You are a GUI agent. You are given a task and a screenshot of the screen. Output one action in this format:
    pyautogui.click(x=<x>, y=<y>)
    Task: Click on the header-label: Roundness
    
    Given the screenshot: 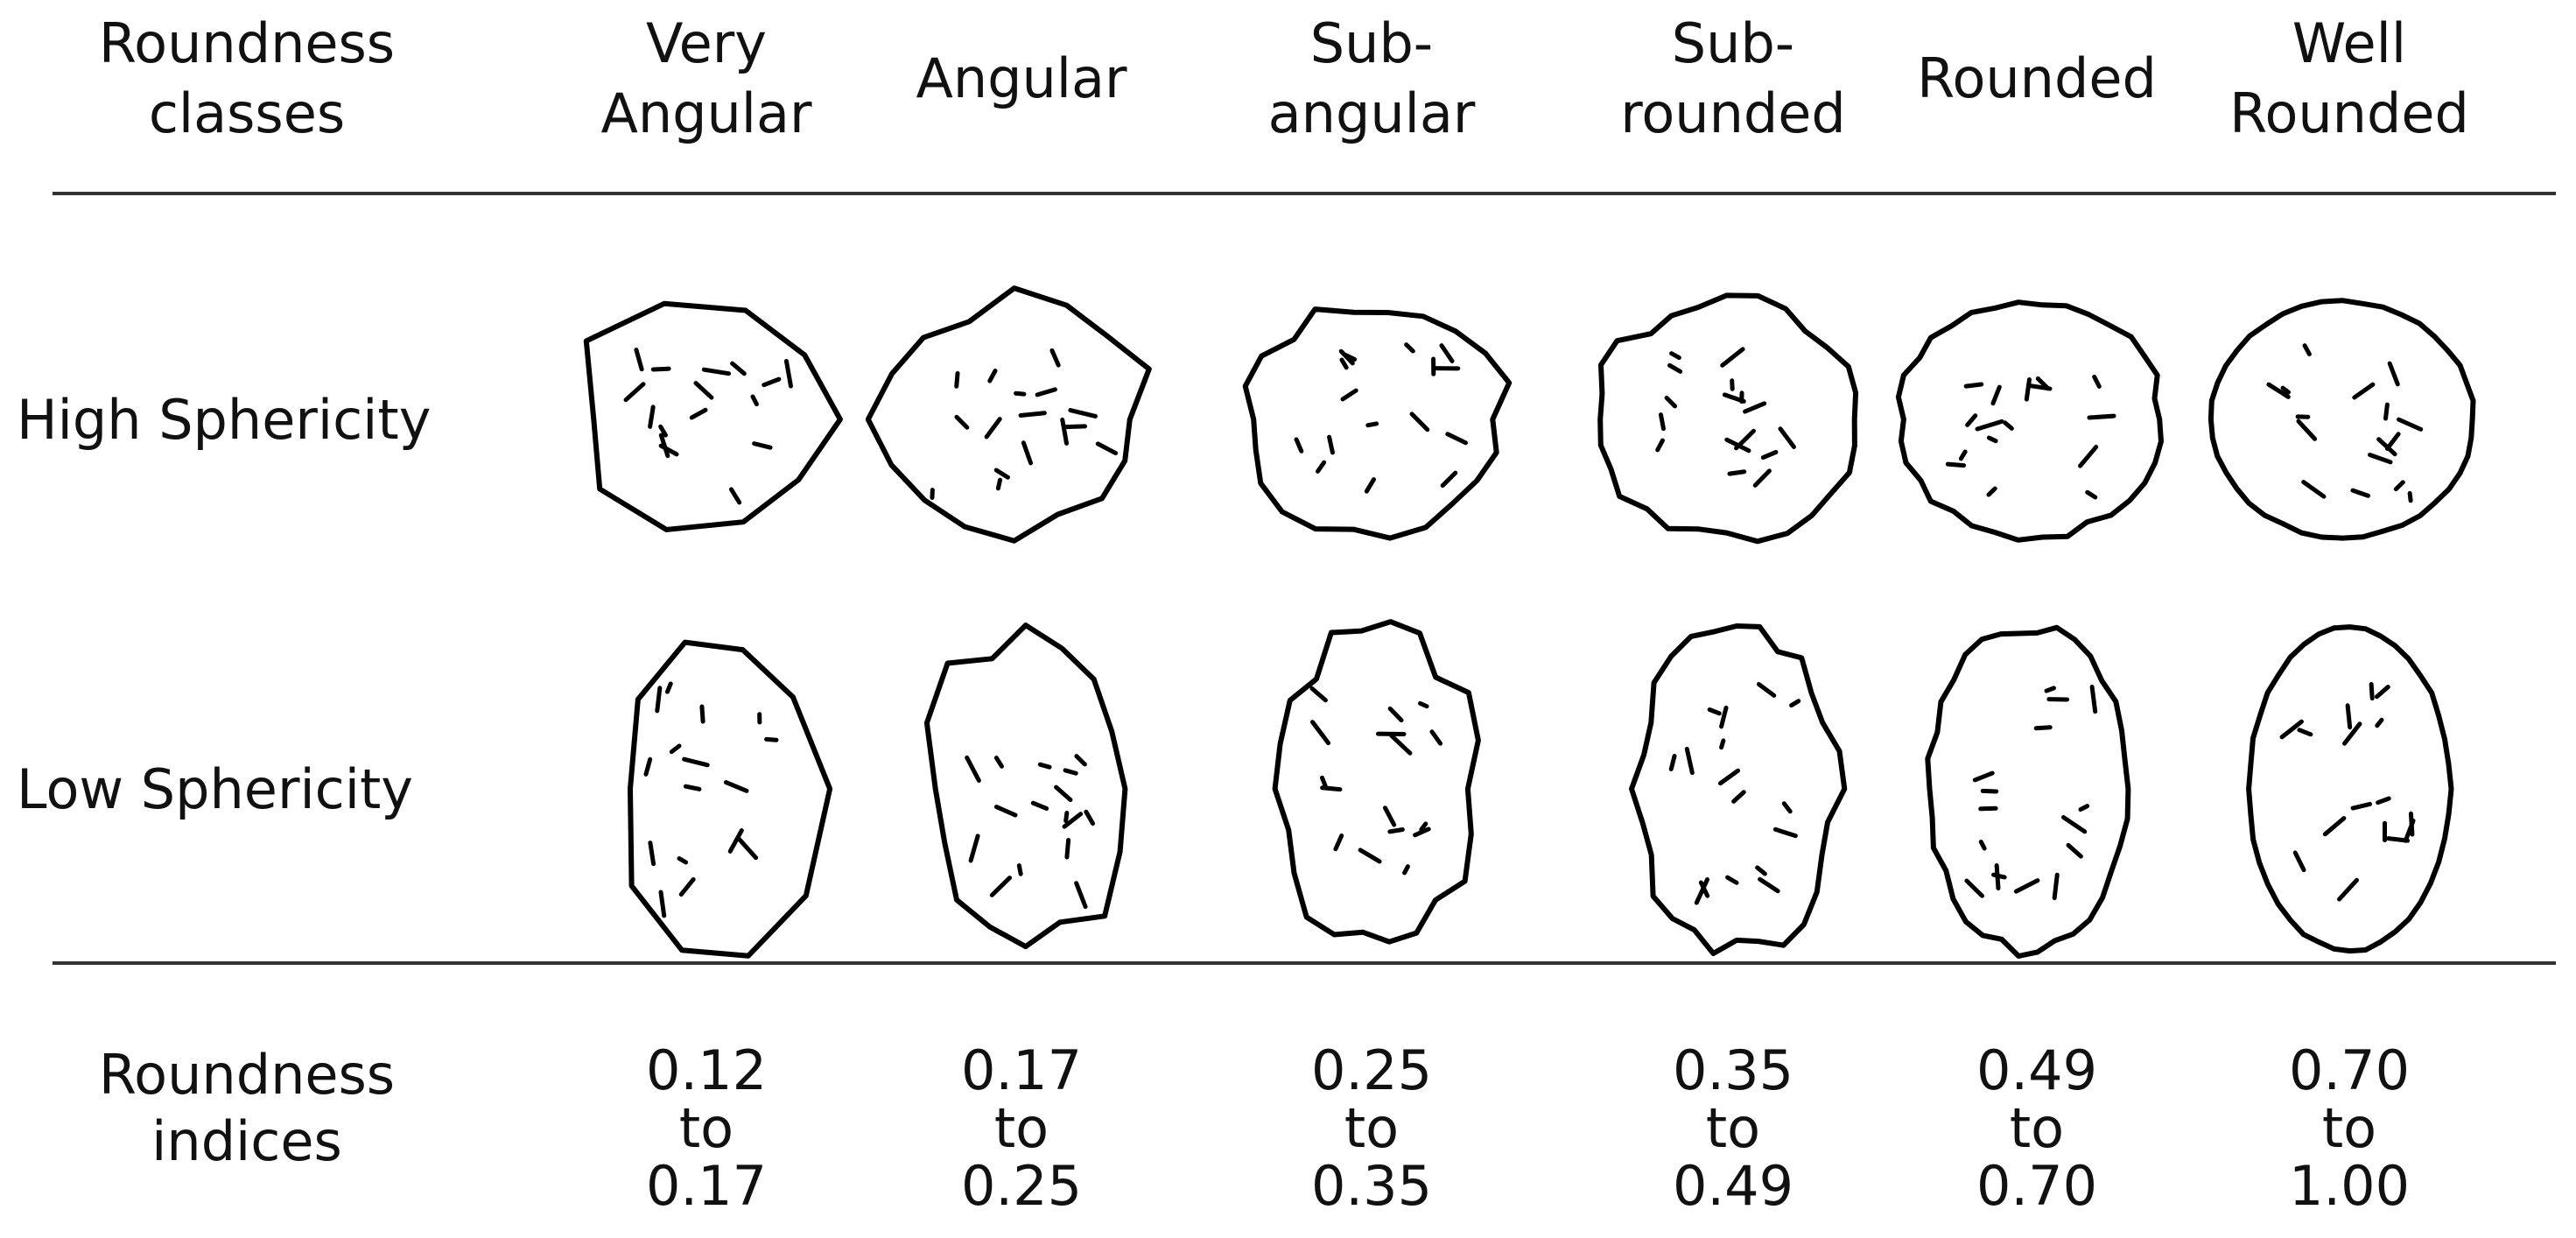 What is the action you would take?
    pyautogui.click(x=247, y=43)
    